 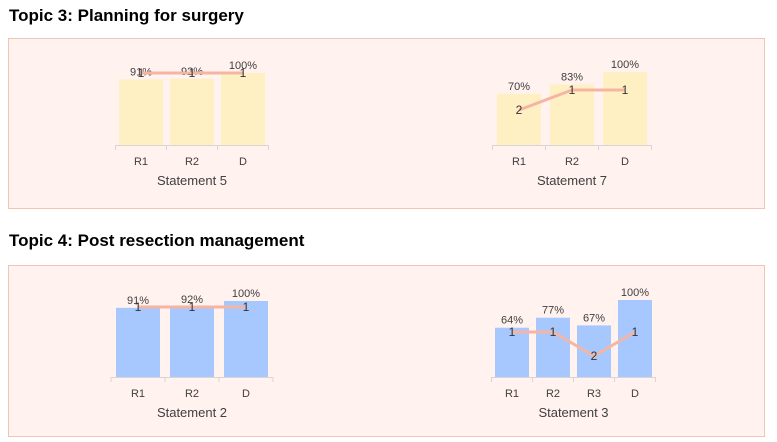 I want to click on bar-value-label: 92%, so click(x=192, y=300).